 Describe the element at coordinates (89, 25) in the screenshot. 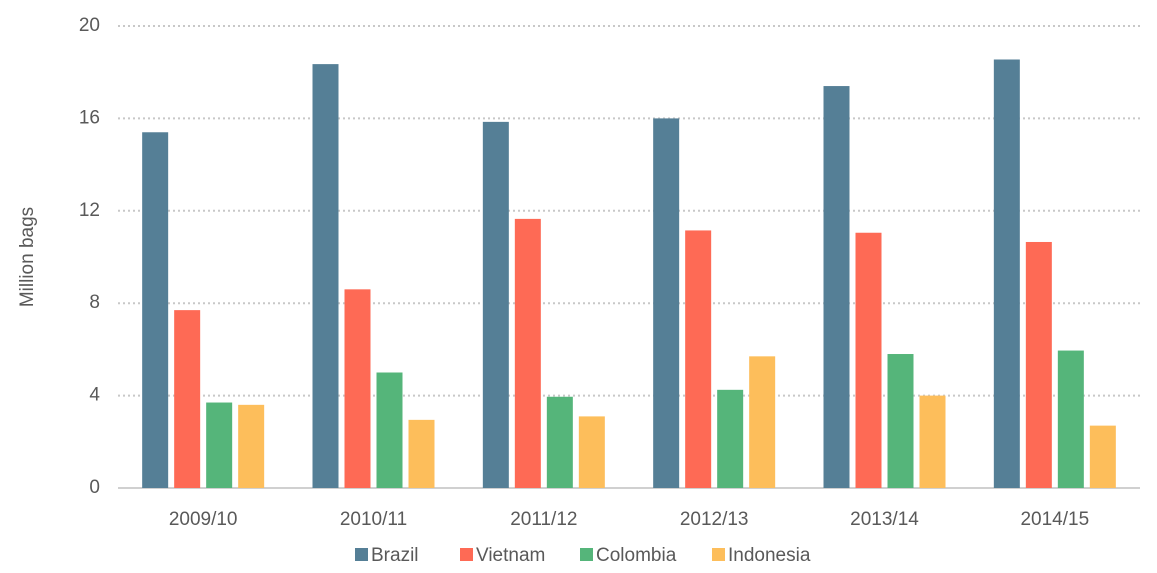

I see `y-tick-label: 20` at that location.